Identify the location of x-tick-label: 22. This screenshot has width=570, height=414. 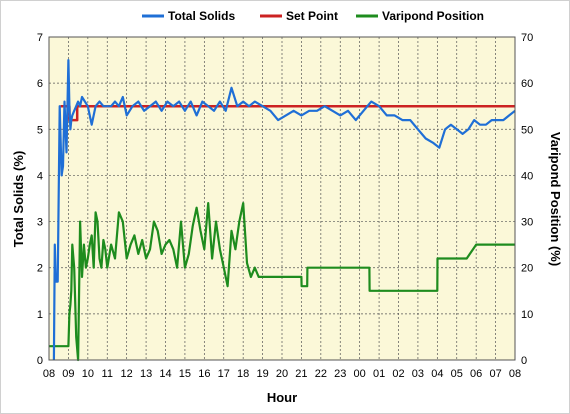
(321, 374).